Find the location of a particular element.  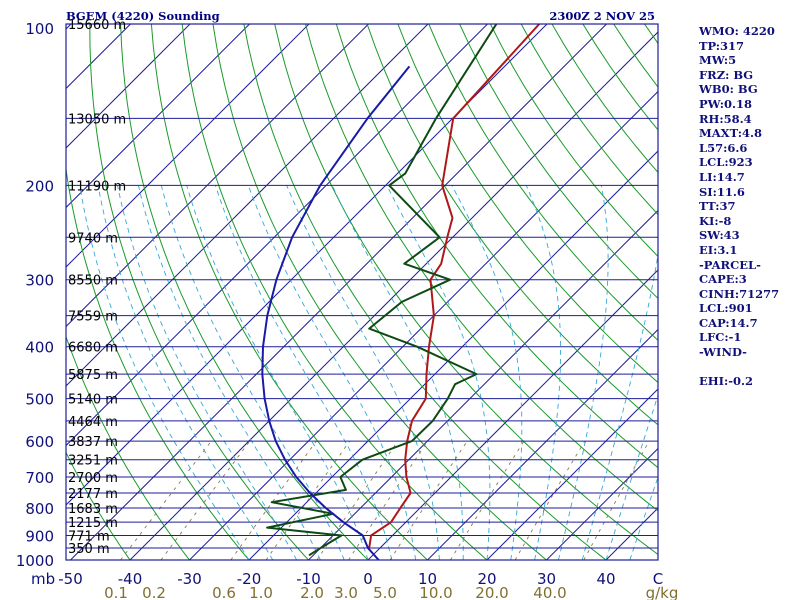

height-label: 3251 m is located at coordinates (93, 461).